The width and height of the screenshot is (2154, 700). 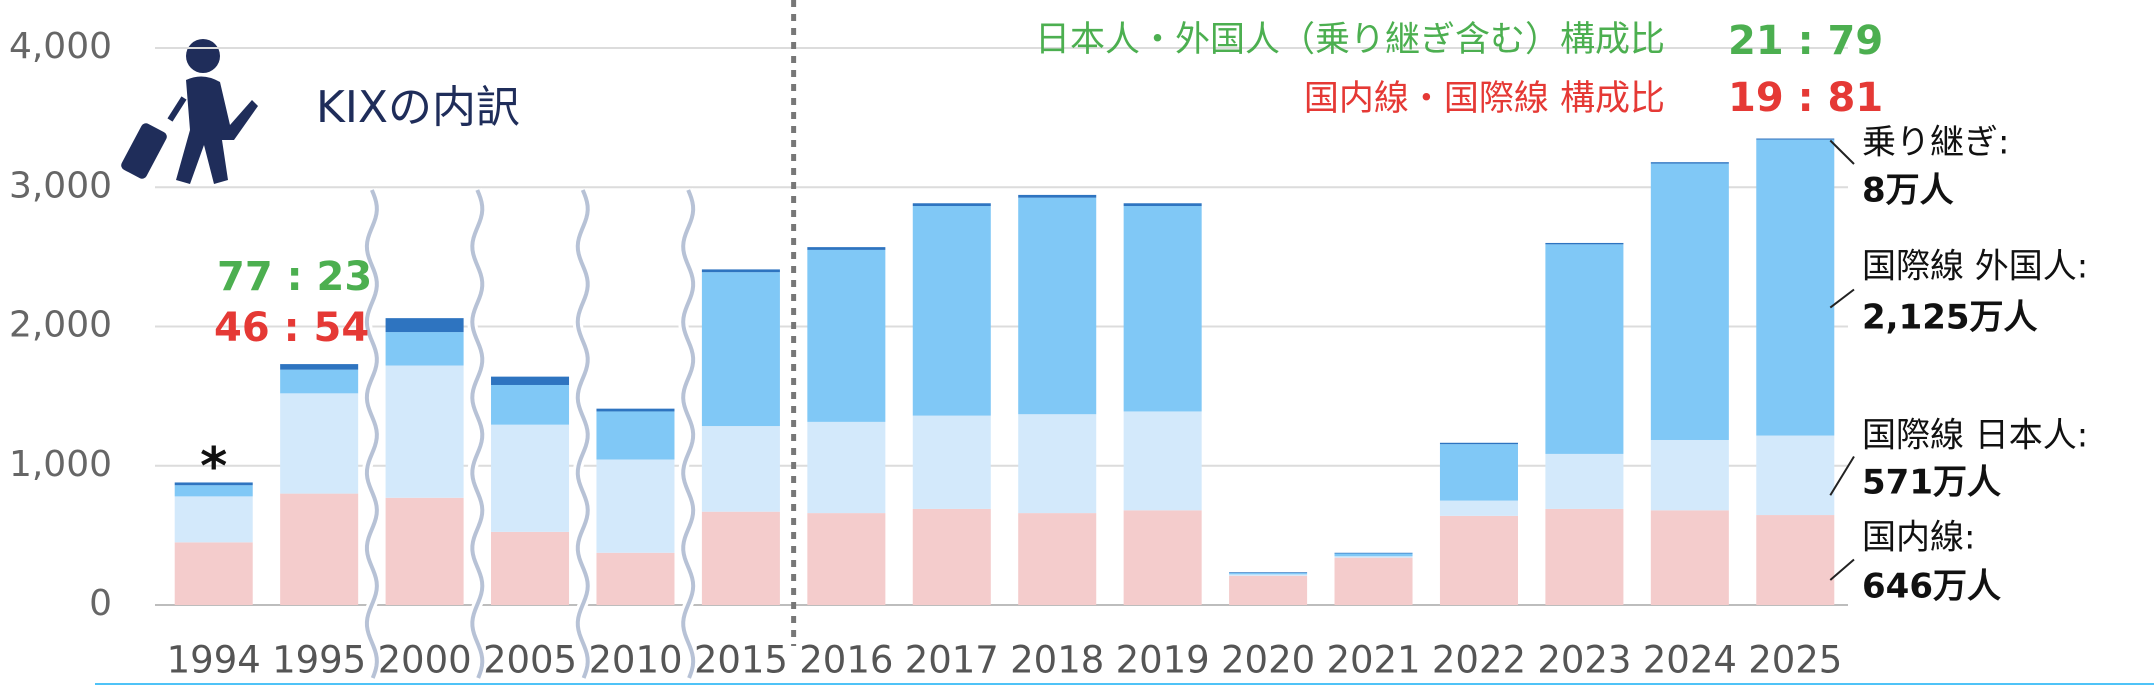 What do you see at coordinates (1479, 660) in the screenshot?
I see `x-tick-label: 2022` at bounding box center [1479, 660].